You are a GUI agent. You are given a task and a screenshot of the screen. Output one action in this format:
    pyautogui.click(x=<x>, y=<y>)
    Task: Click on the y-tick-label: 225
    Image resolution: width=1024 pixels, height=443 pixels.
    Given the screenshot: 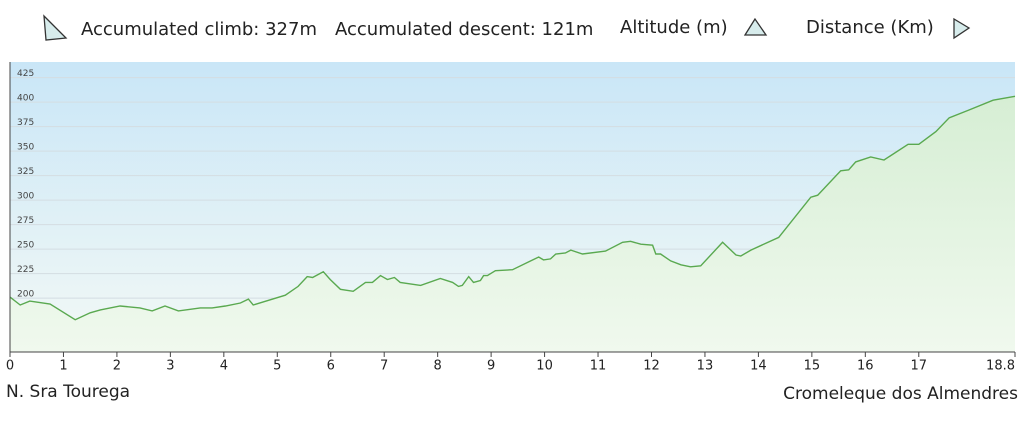 What is the action you would take?
    pyautogui.click(x=25, y=270)
    